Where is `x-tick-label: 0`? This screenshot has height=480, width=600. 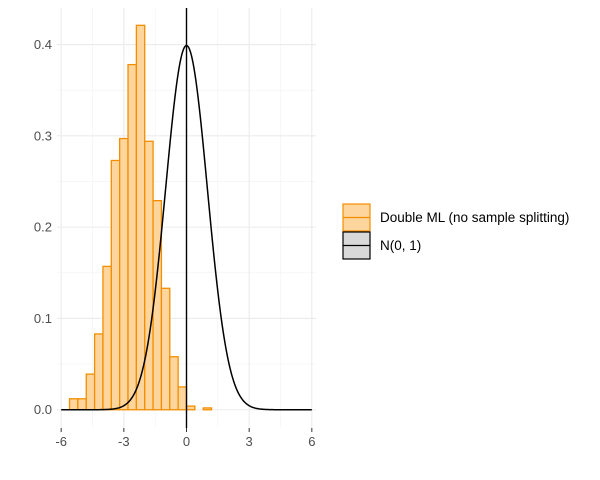
x-tick-label: 0 is located at coordinates (186, 441).